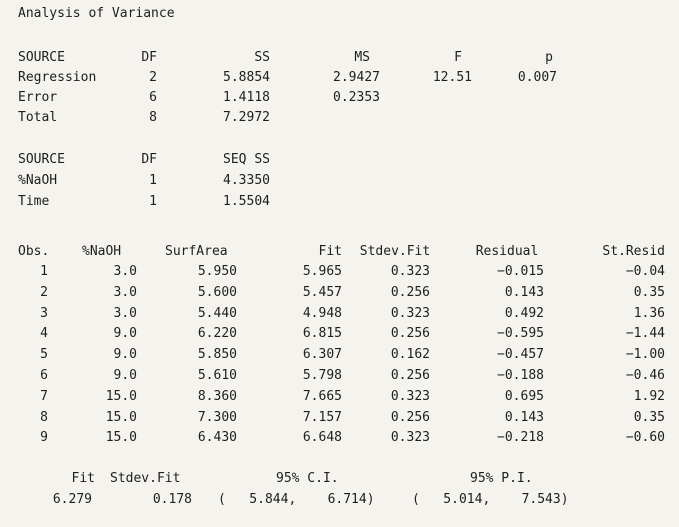  I want to click on pred-pi: ( 5.014, 7.543), so click(490, 499).